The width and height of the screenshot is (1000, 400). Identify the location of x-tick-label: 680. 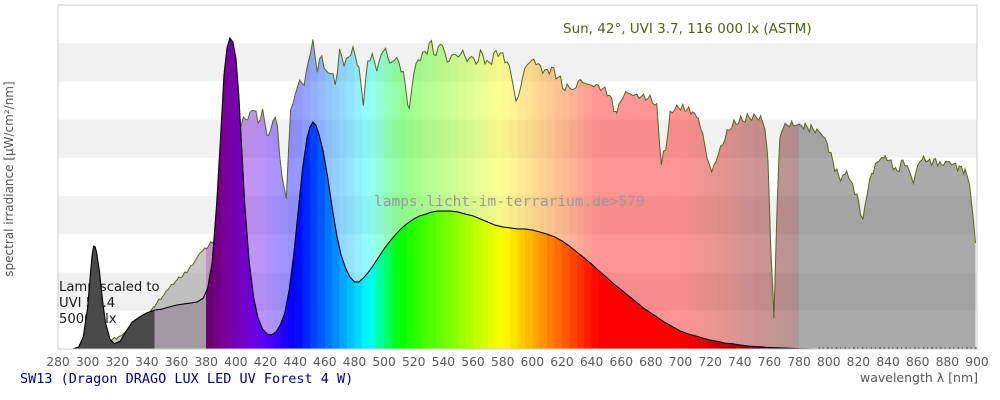
(650, 362).